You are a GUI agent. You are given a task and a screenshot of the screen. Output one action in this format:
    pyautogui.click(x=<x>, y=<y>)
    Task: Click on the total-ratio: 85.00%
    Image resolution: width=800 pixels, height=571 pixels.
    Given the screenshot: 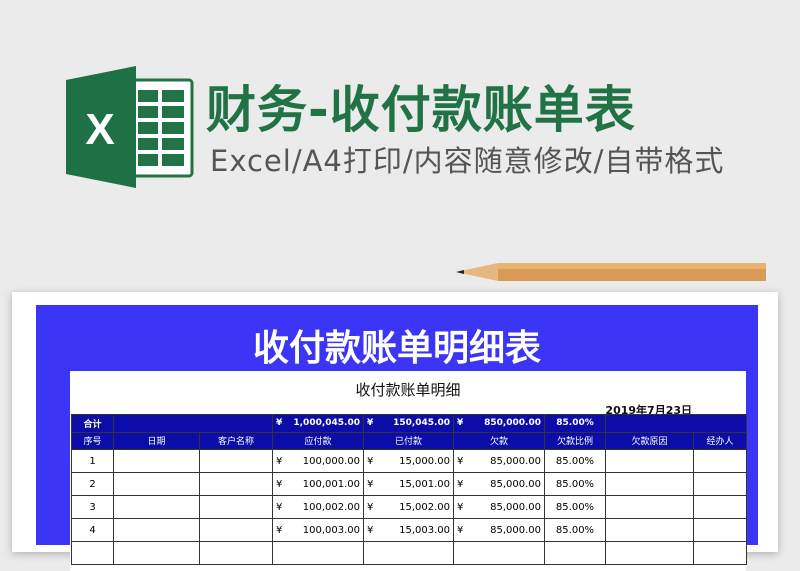 What is the action you would take?
    pyautogui.click(x=575, y=423)
    